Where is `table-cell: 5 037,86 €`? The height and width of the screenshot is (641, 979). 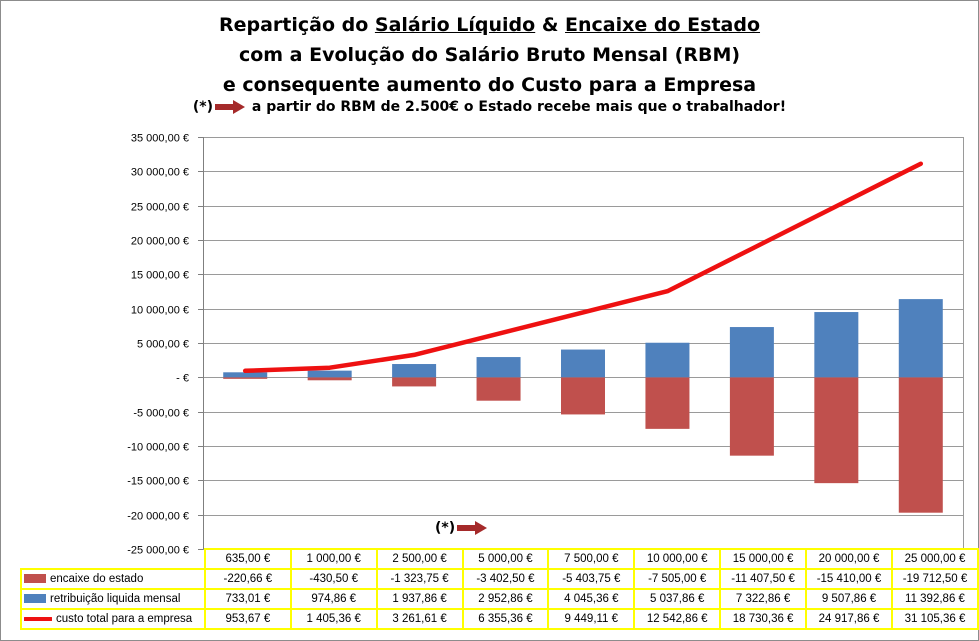 table-cell: 5 037,86 € is located at coordinates (677, 599).